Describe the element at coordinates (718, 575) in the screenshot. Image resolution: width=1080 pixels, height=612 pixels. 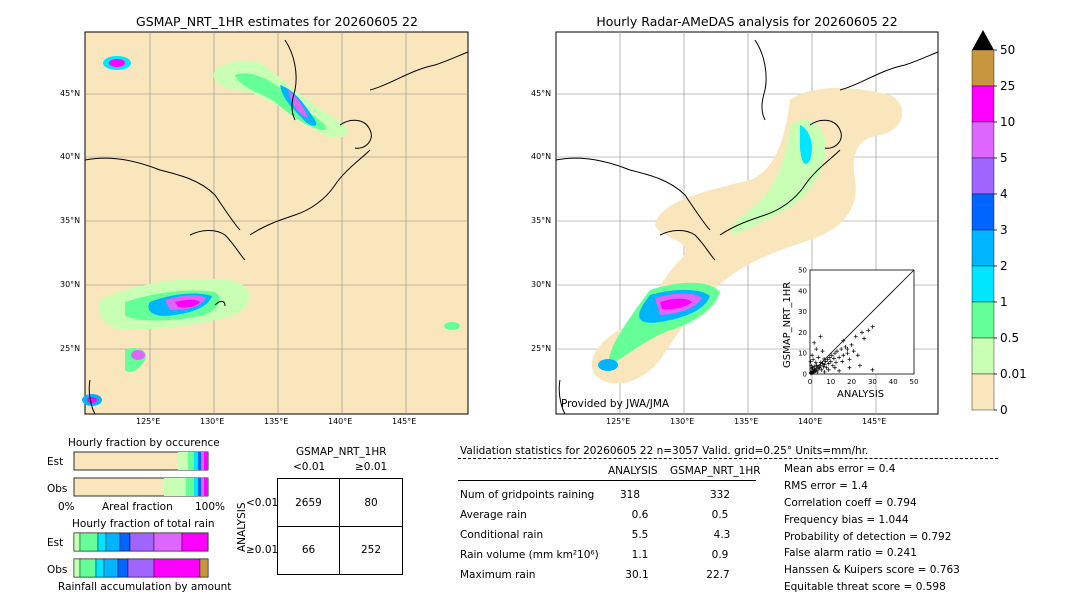
I see `validation-gsmap-value: 22.7` at that location.